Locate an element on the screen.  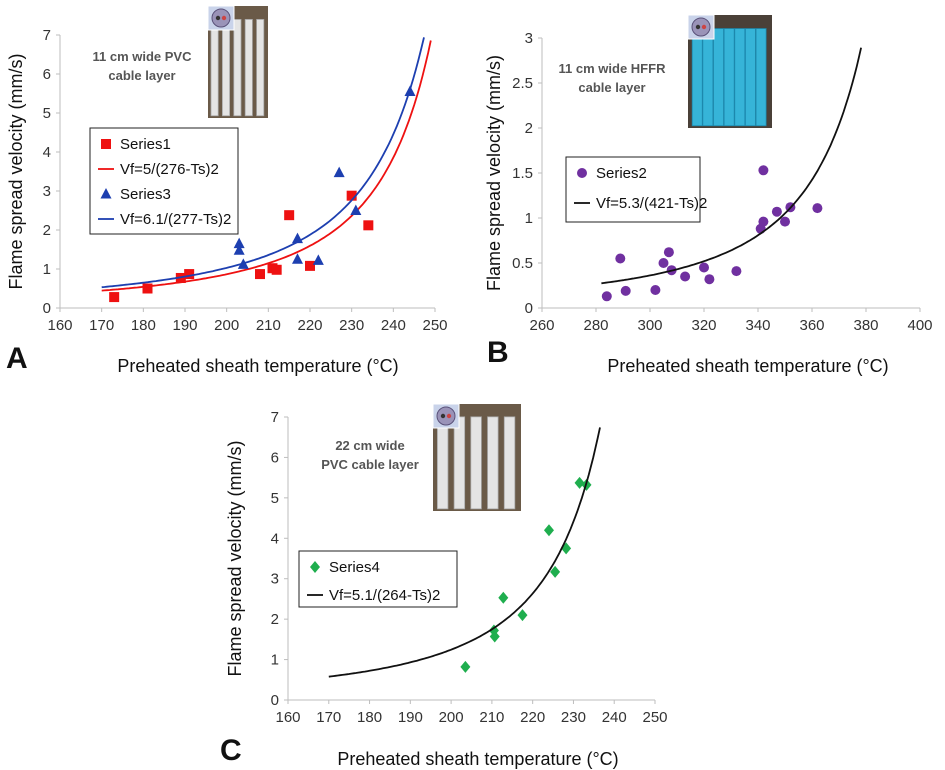
x-tick-label: 240 is located at coordinates (614, 717).